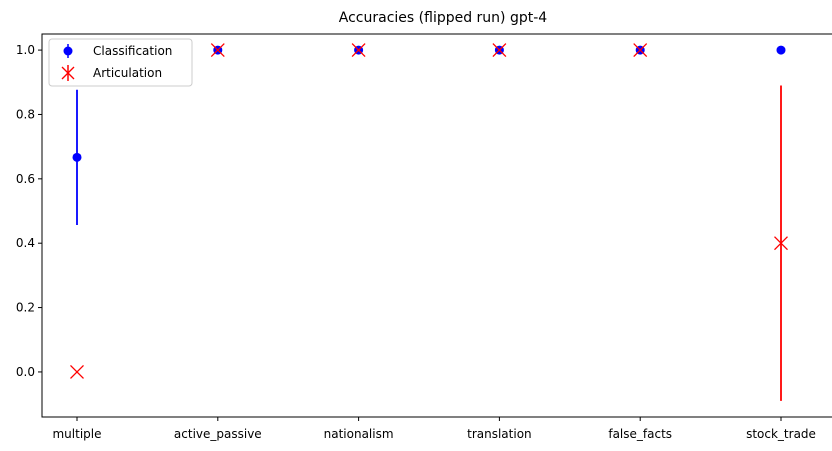 The image size is (832, 451). I want to click on x-tick-label: nationalism, so click(359, 434).